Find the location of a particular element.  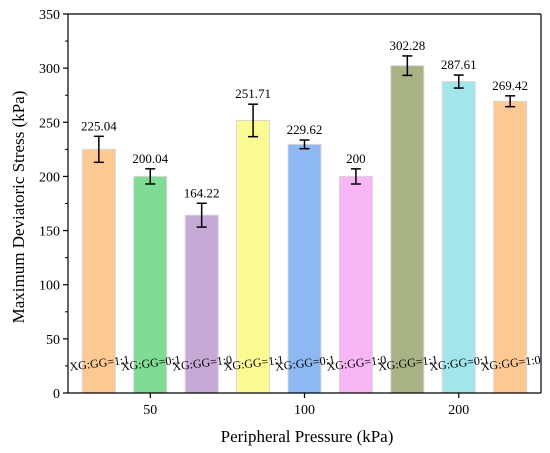

x-tick-label: 100 is located at coordinates (304, 410).